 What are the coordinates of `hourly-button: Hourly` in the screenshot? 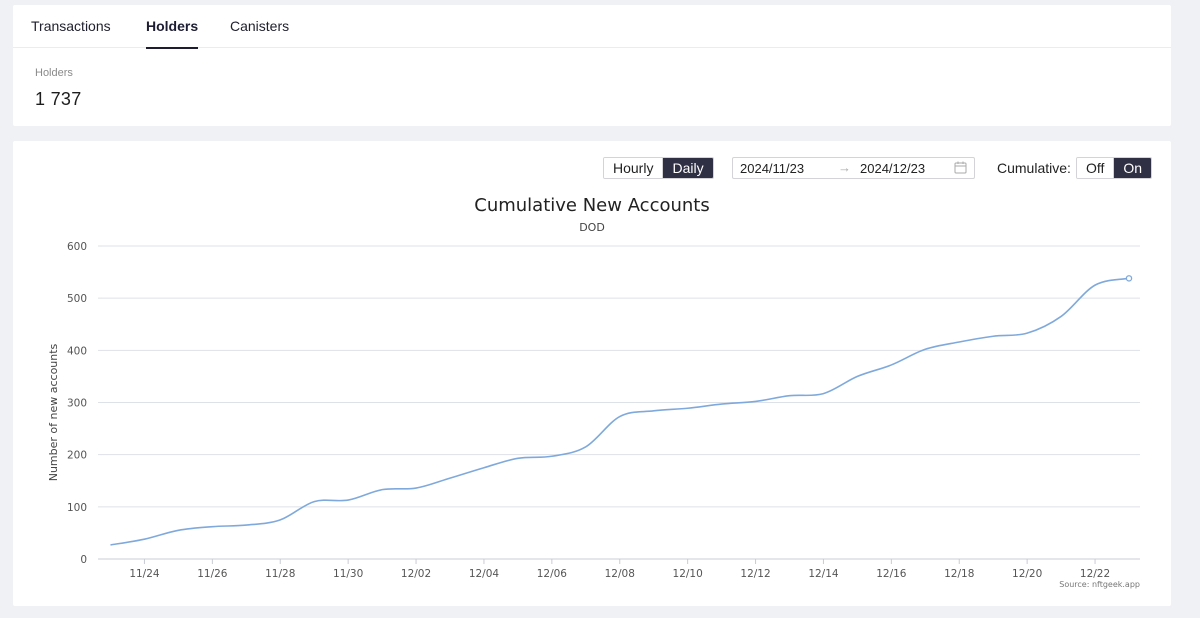 It's located at (633, 168).